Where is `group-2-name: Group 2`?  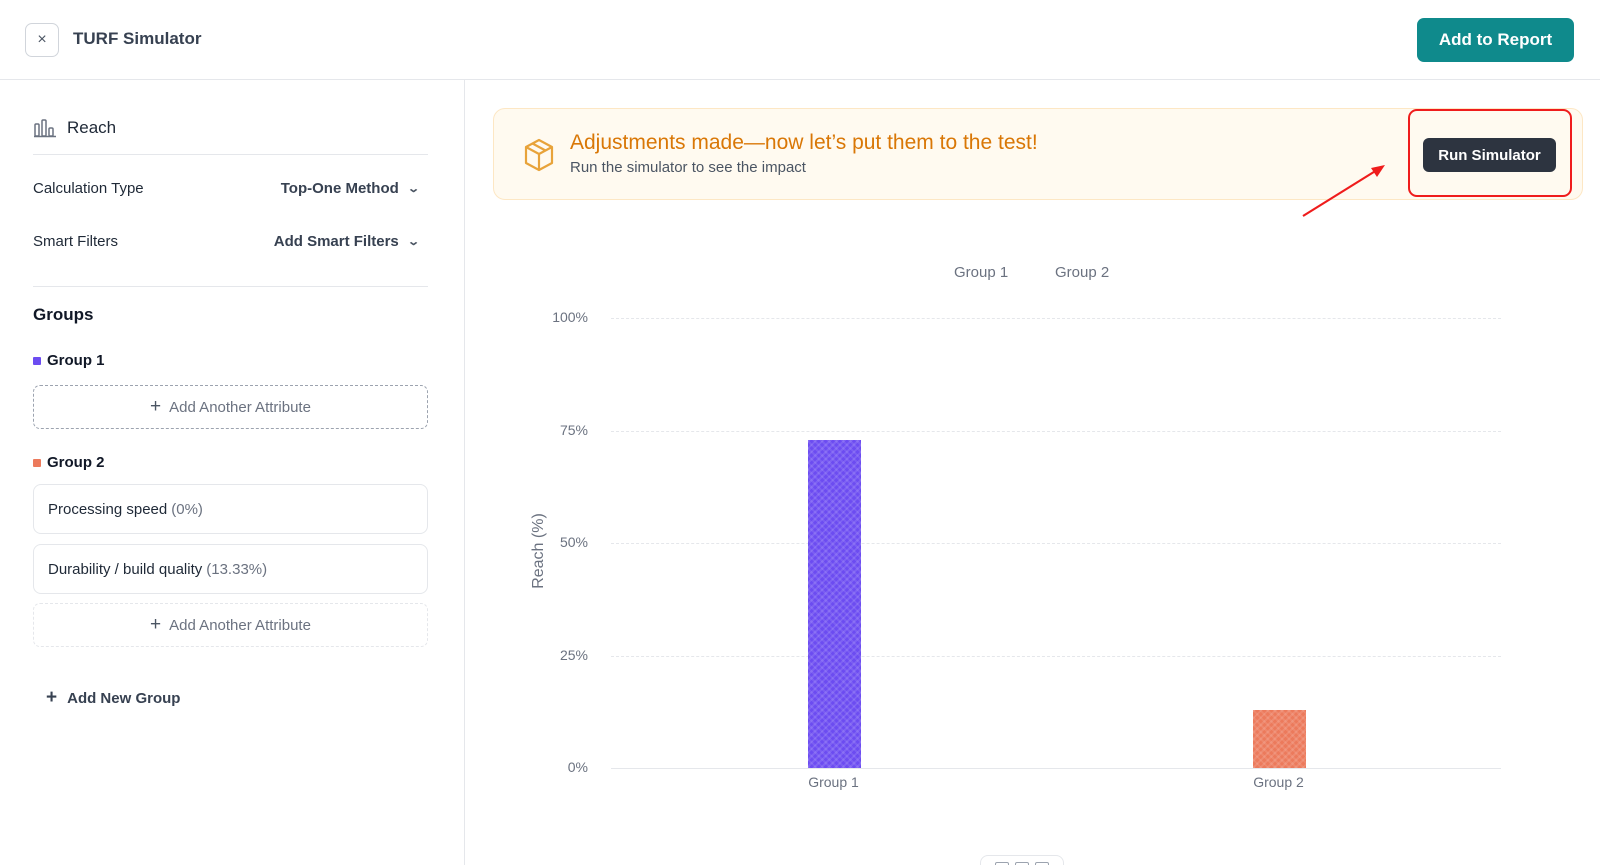 group-2-name: Group 2 is located at coordinates (76, 462).